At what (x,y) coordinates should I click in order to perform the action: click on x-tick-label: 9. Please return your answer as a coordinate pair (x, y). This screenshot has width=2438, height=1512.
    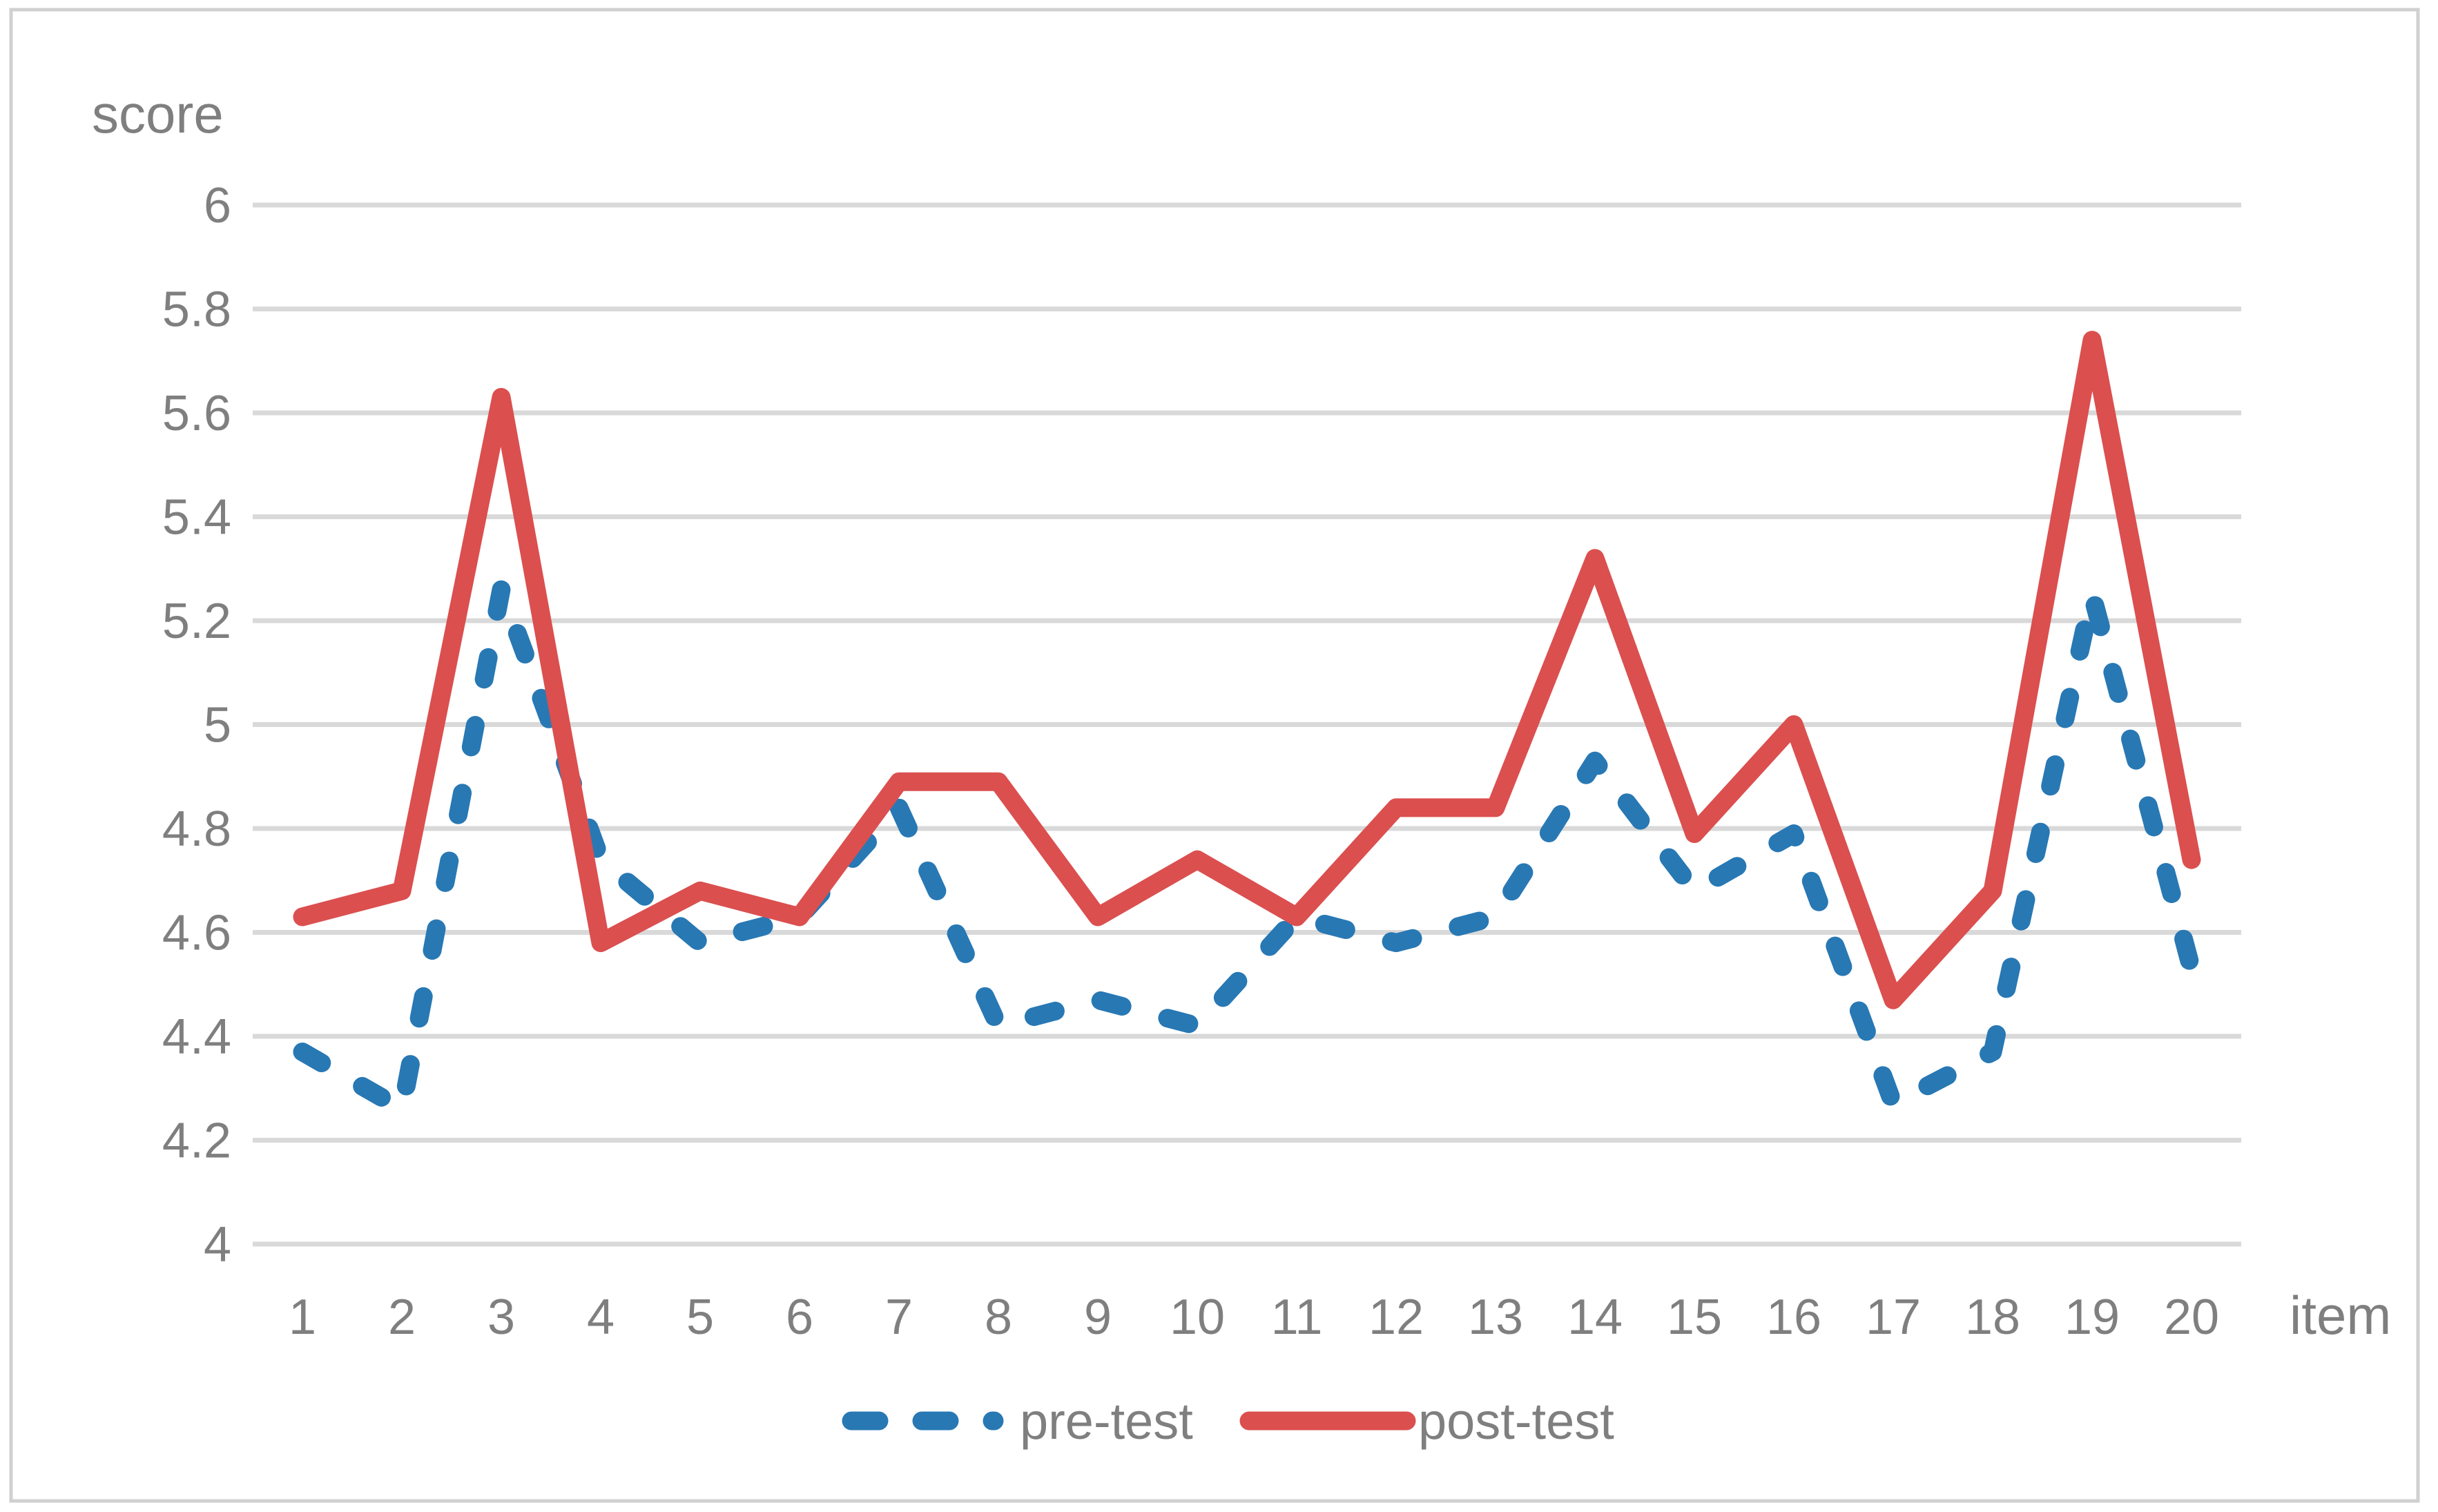
    Looking at the image, I should click on (1098, 1317).